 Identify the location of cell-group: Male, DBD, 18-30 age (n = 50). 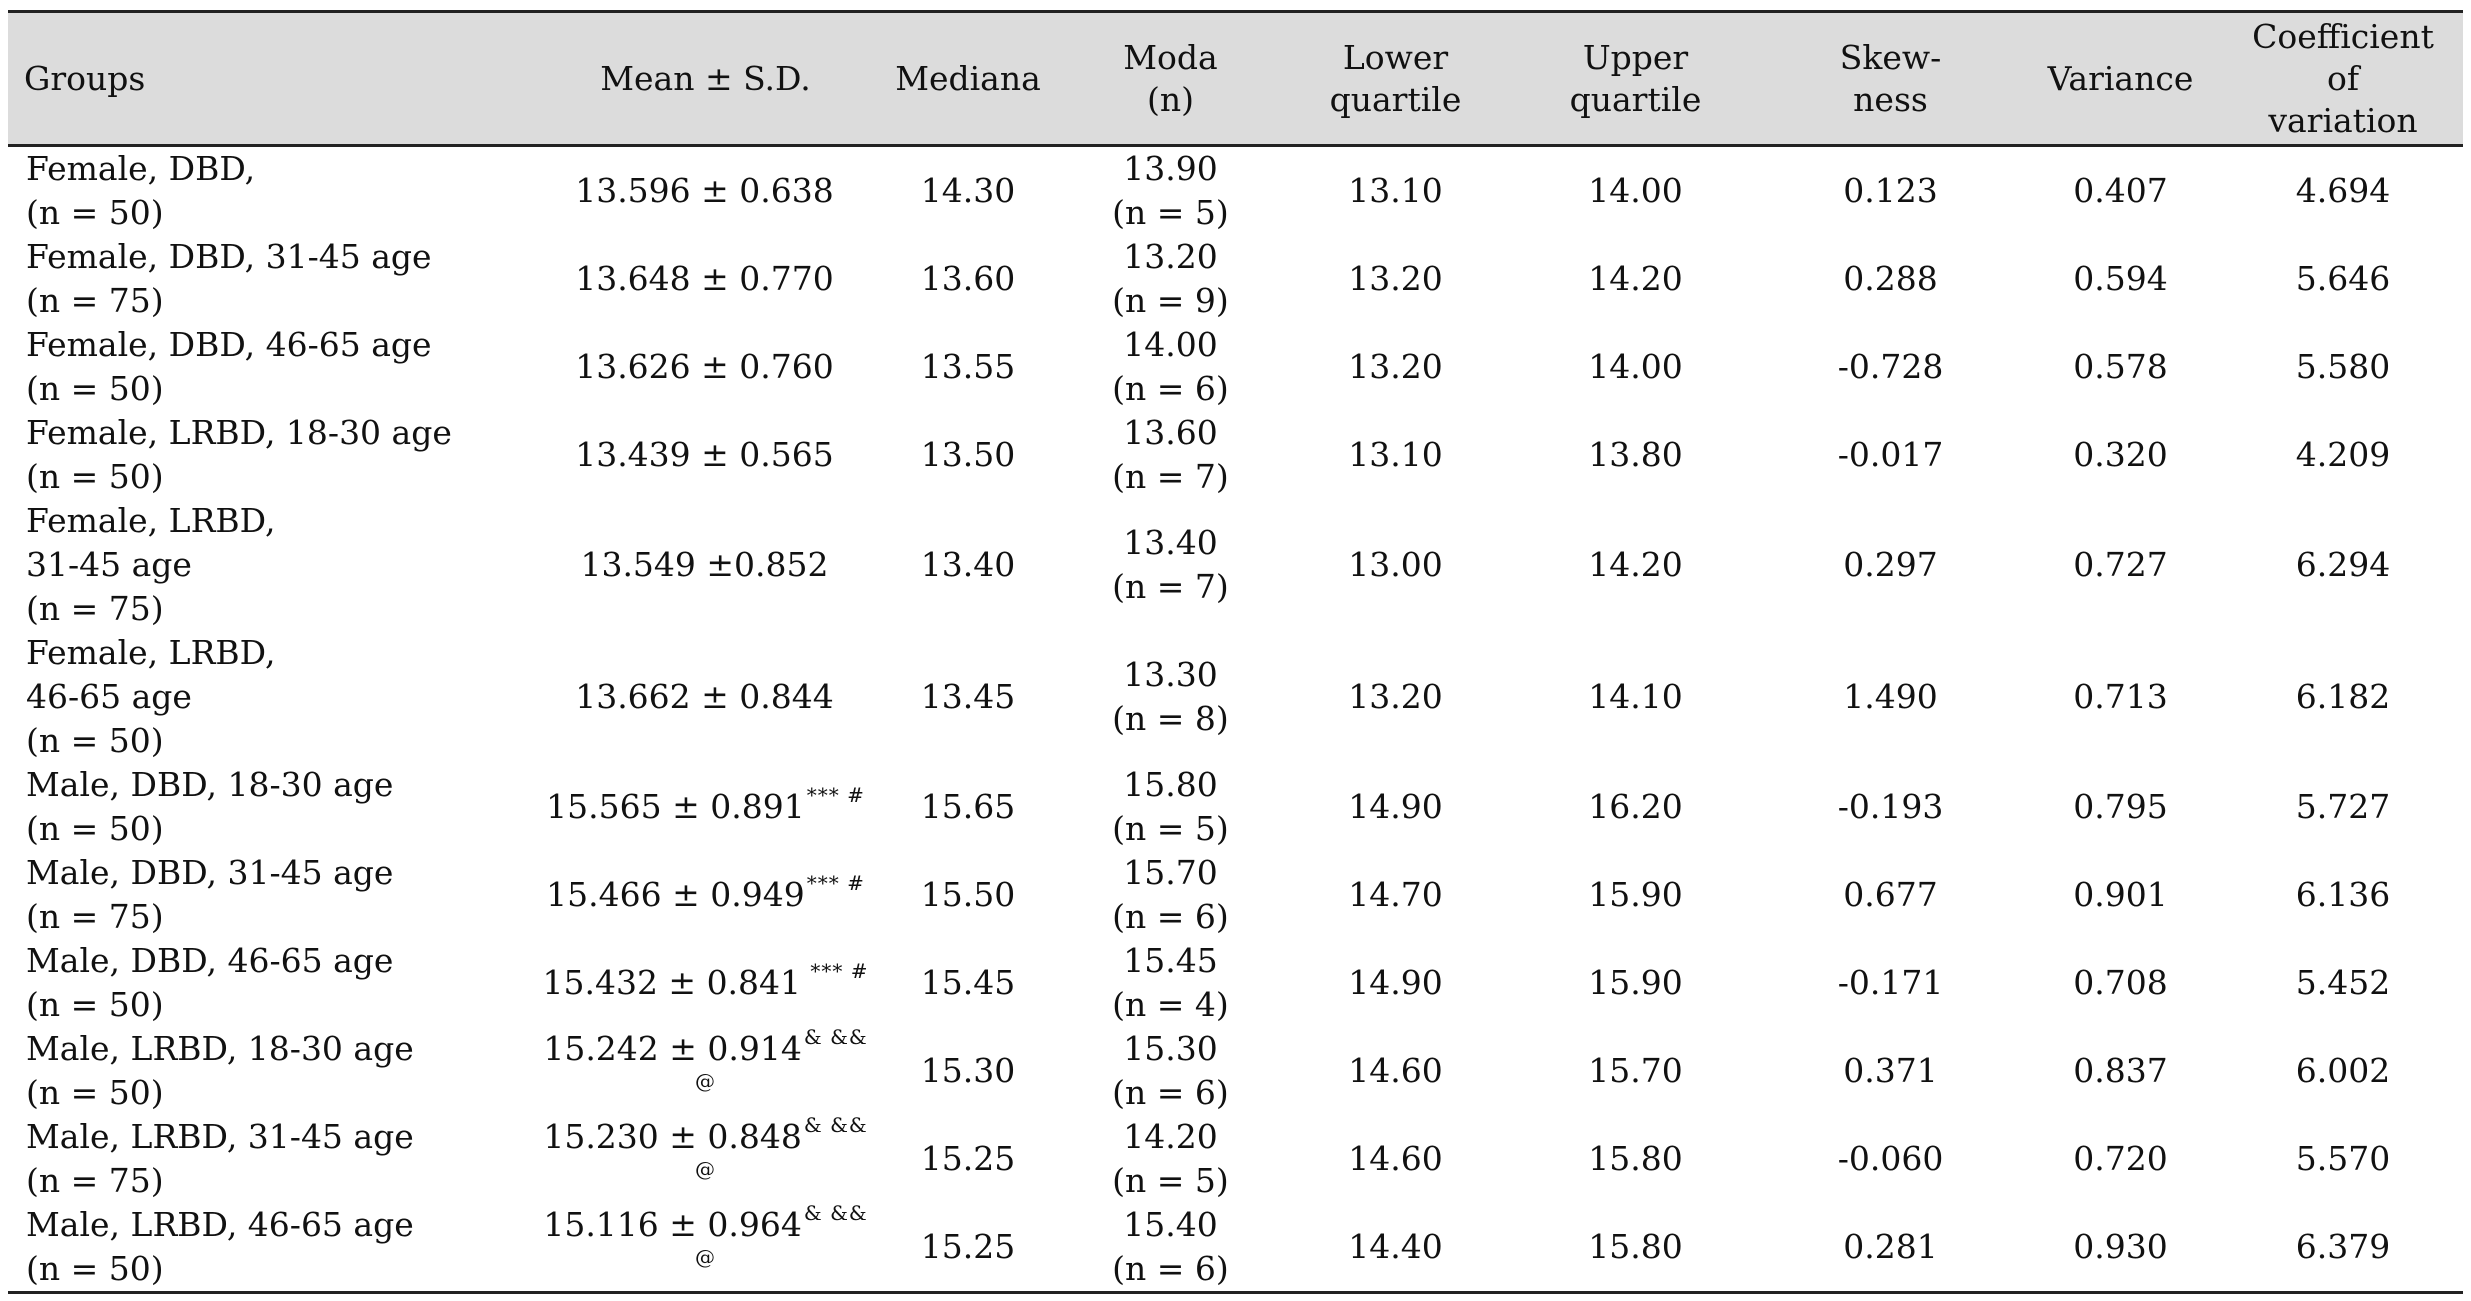
(210, 806).